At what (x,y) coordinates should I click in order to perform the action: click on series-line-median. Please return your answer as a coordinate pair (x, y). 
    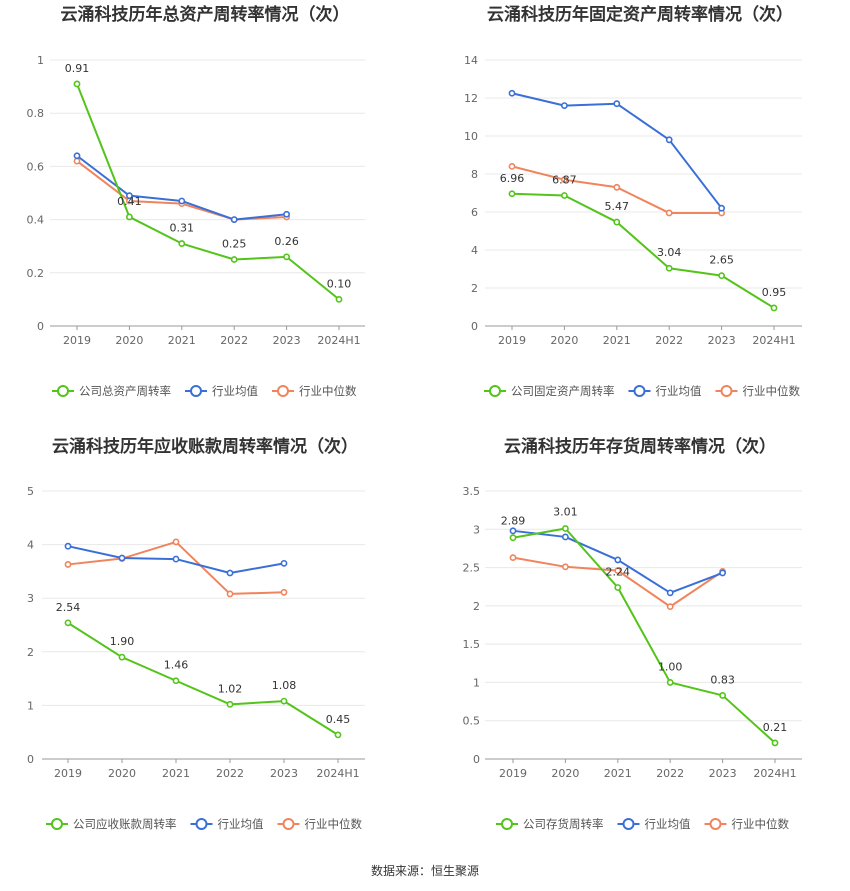
    Looking at the image, I should click on (181, 190).